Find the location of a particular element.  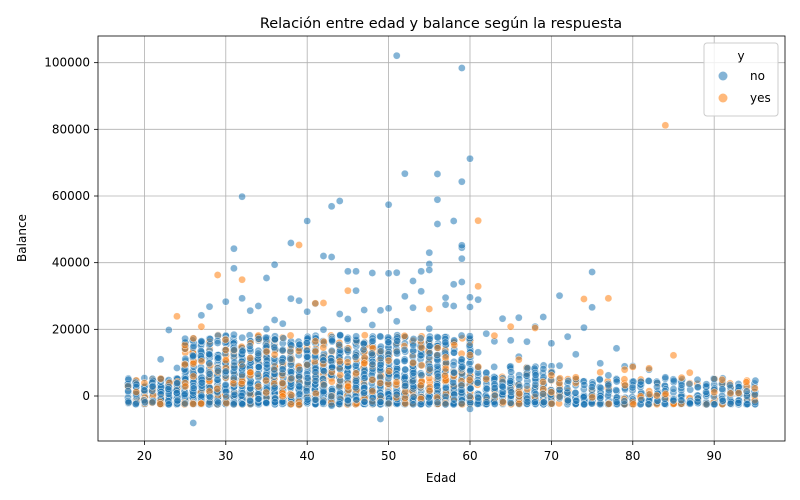

legend-label-no: no is located at coordinates (757, 76).